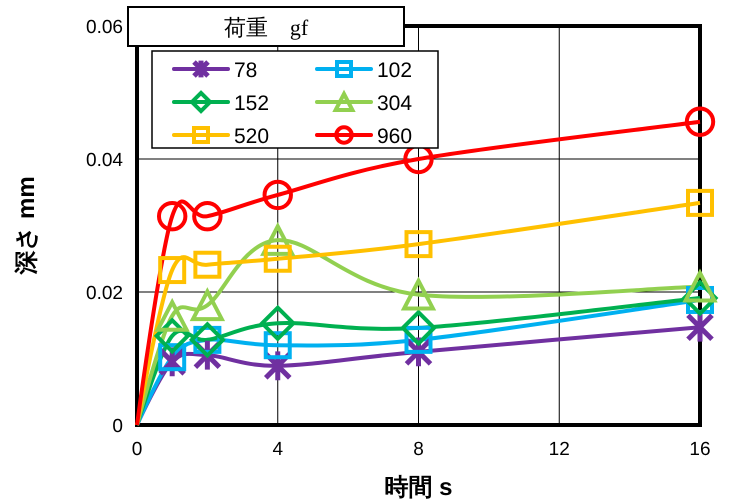 This screenshot has width=731, height=502. I want to click on x-tick-label: 16, so click(700, 449).